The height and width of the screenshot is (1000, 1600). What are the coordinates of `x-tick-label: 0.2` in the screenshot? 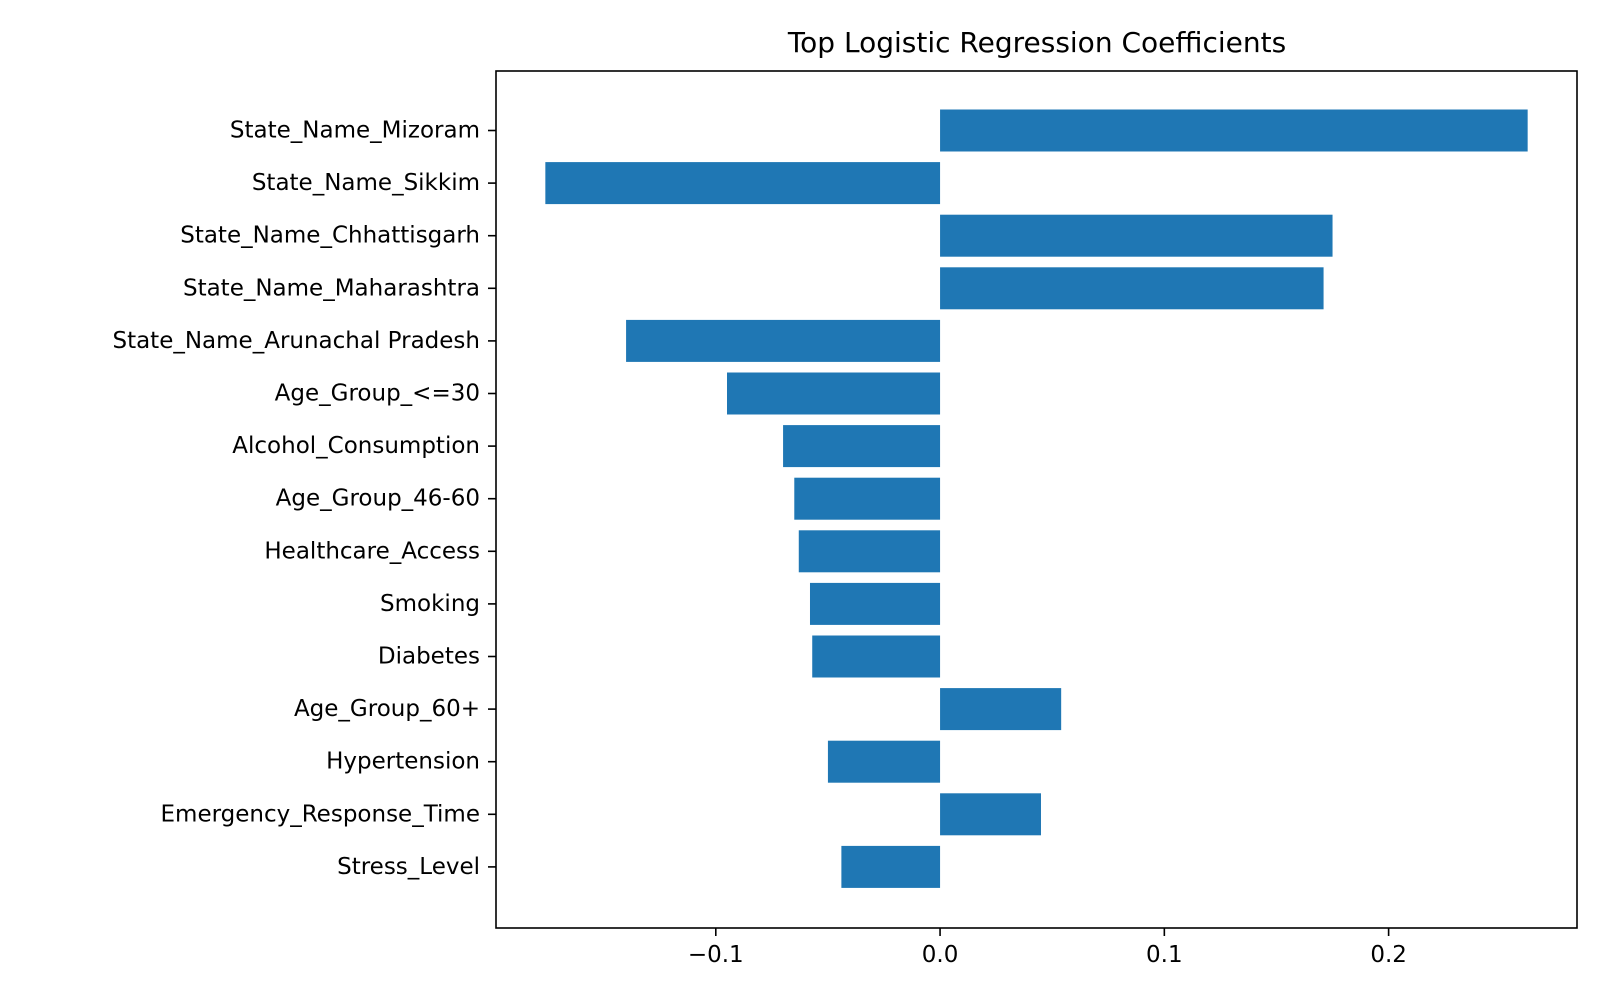 It's located at (1388, 955).